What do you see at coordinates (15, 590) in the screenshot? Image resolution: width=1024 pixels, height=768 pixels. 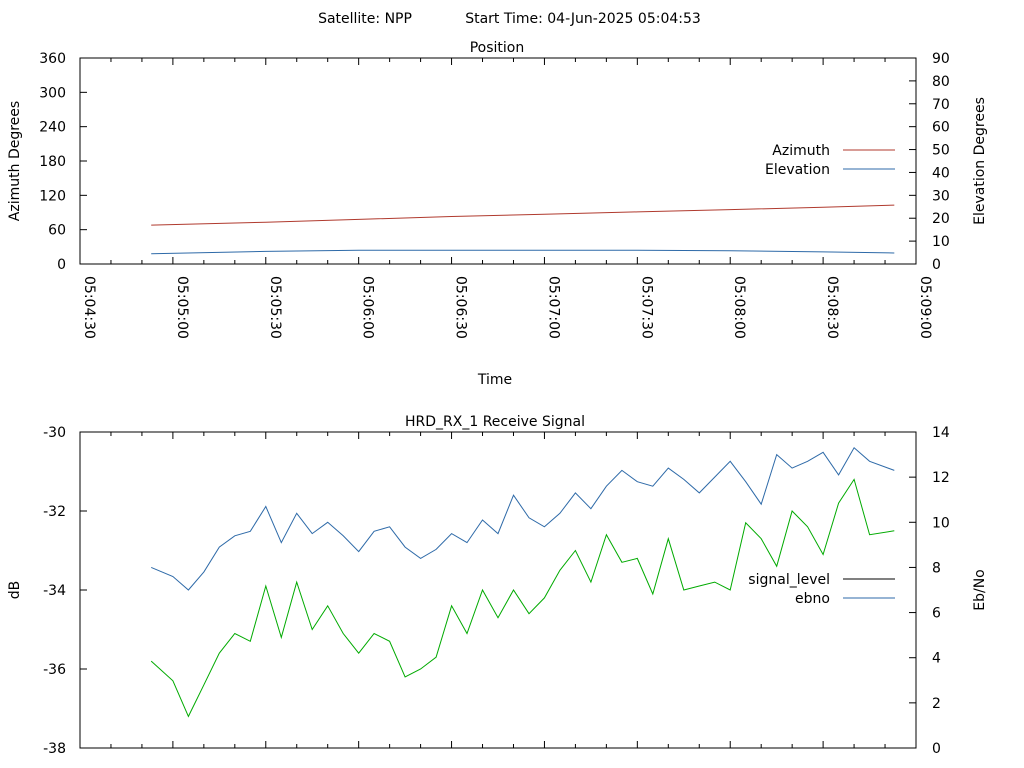 I see `signal-y-axis-label: dB` at bounding box center [15, 590].